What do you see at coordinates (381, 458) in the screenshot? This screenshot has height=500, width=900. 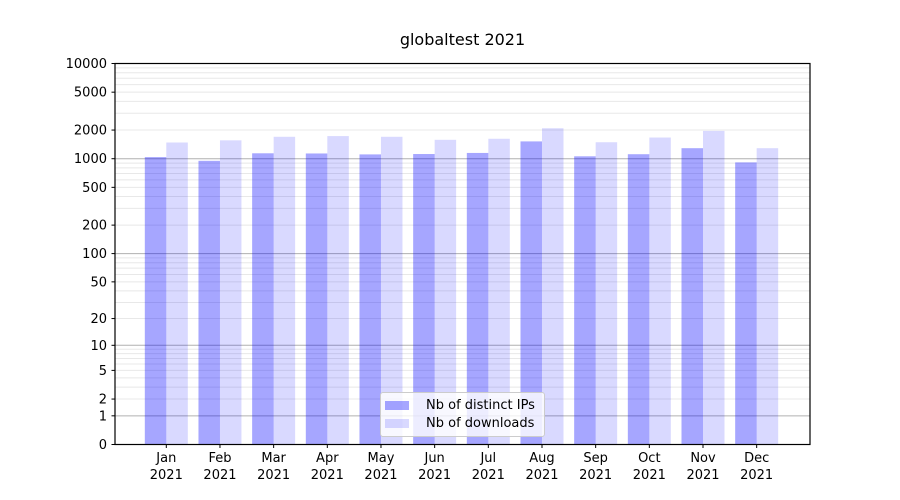 I see `x-tick-label: May` at bounding box center [381, 458].